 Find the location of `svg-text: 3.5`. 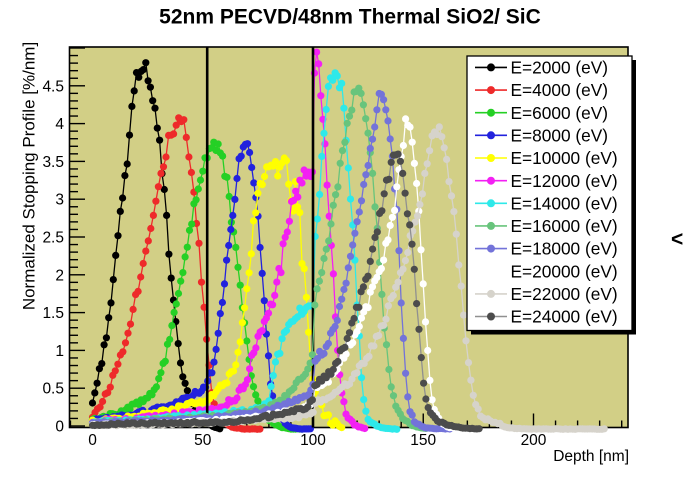

svg-text: 3.5 is located at coordinates (53, 162).